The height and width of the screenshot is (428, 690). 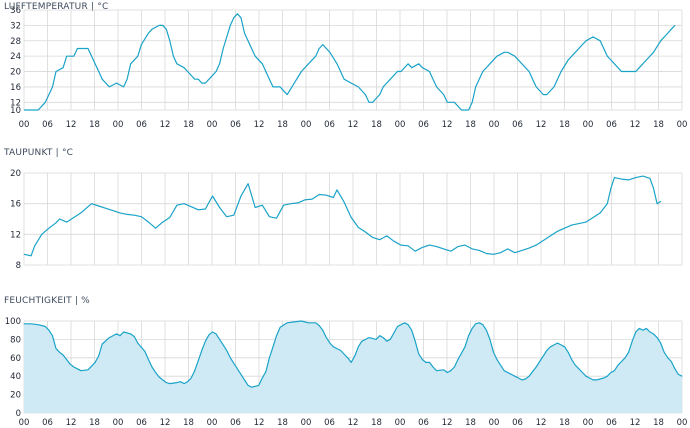 I want to click on y-tick-label: 100, so click(x=13, y=322).